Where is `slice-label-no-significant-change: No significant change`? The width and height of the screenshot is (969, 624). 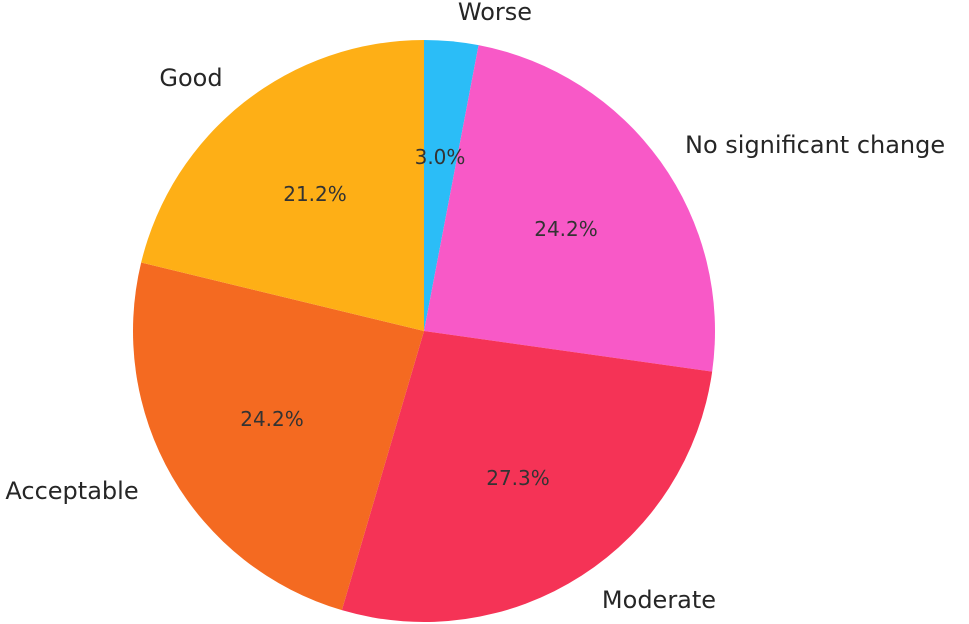 slice-label-no-significant-change: No significant change is located at coordinates (815, 145).